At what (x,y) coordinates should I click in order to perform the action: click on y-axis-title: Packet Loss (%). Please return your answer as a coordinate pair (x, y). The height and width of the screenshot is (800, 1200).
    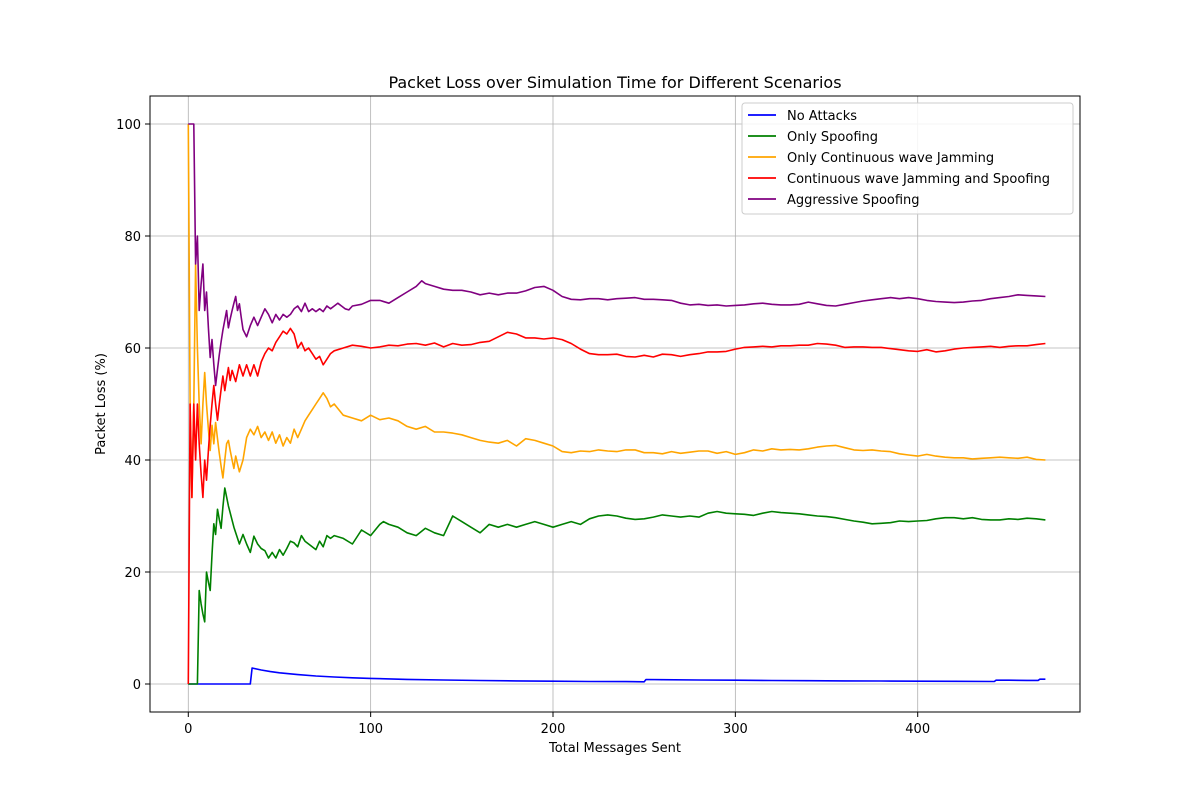
    Looking at the image, I should click on (101, 404).